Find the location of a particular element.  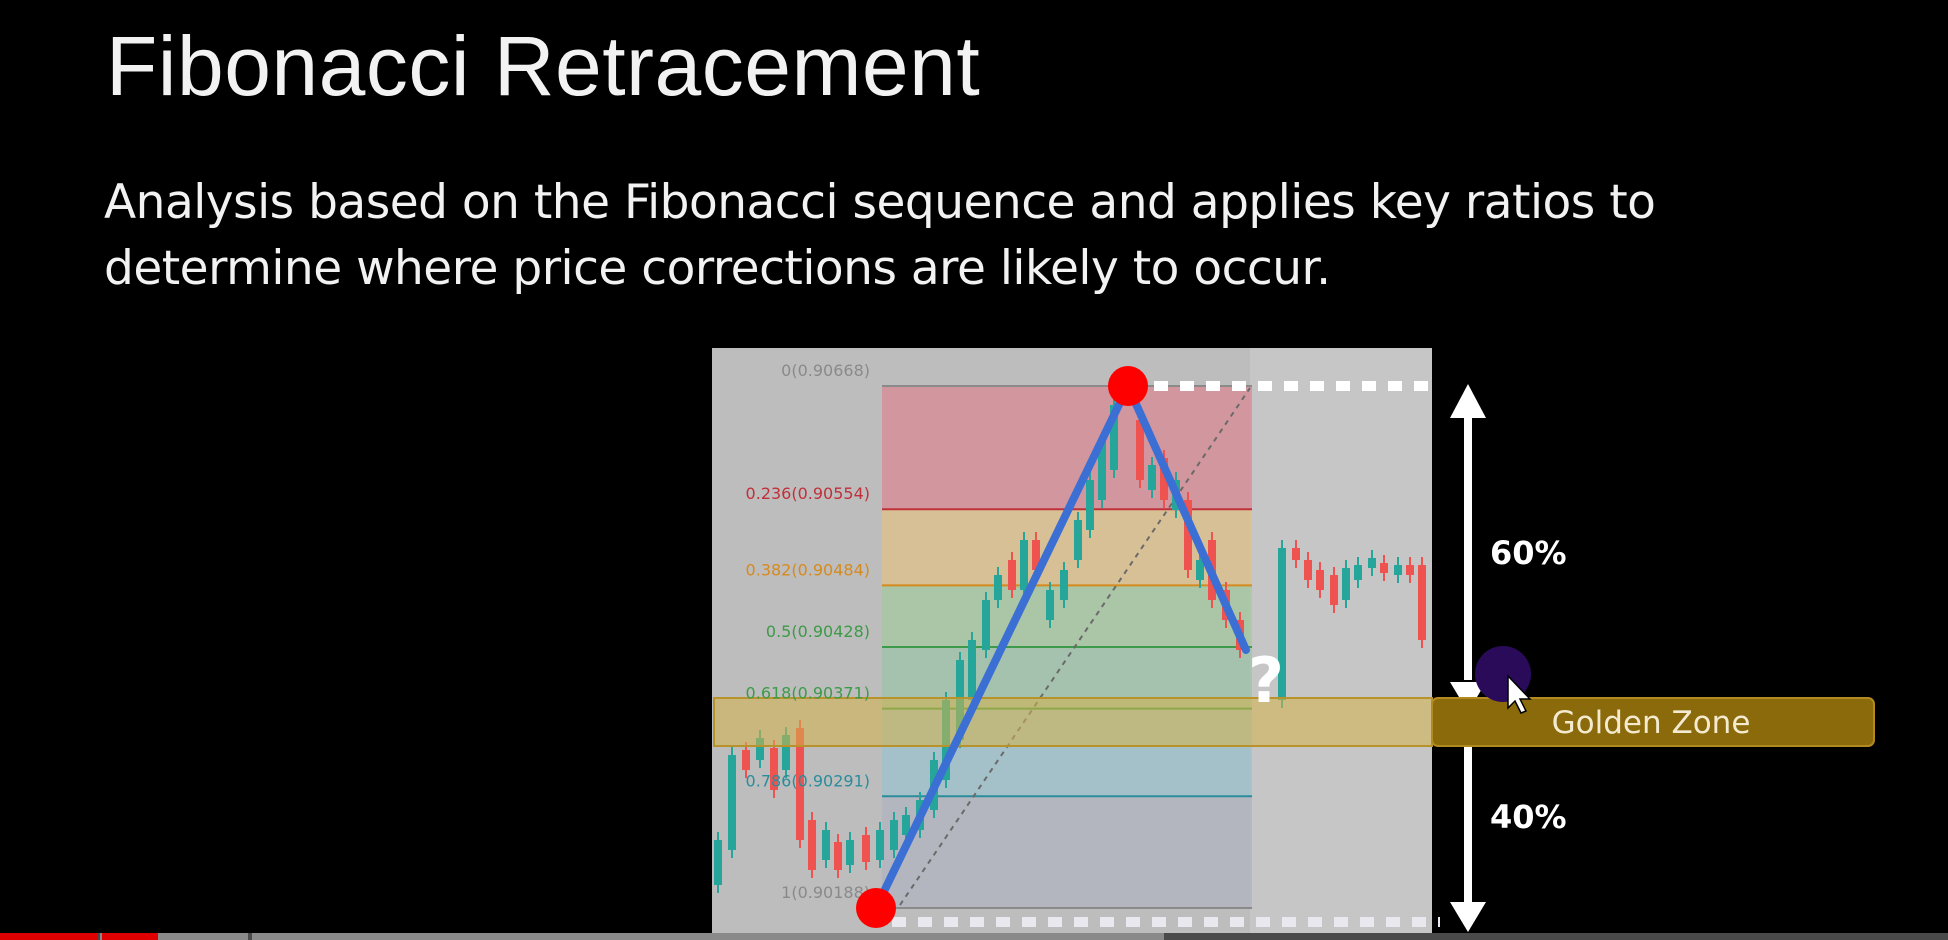

fib-label-6: 1(0.90188) is located at coordinates (825, 892).